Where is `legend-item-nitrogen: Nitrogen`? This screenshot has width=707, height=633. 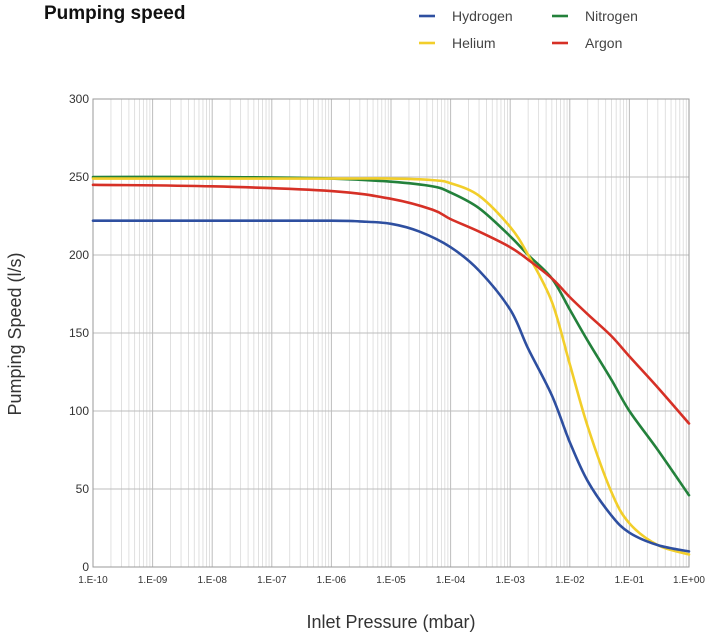
legend-item-nitrogen: Nitrogen is located at coordinates (595, 16).